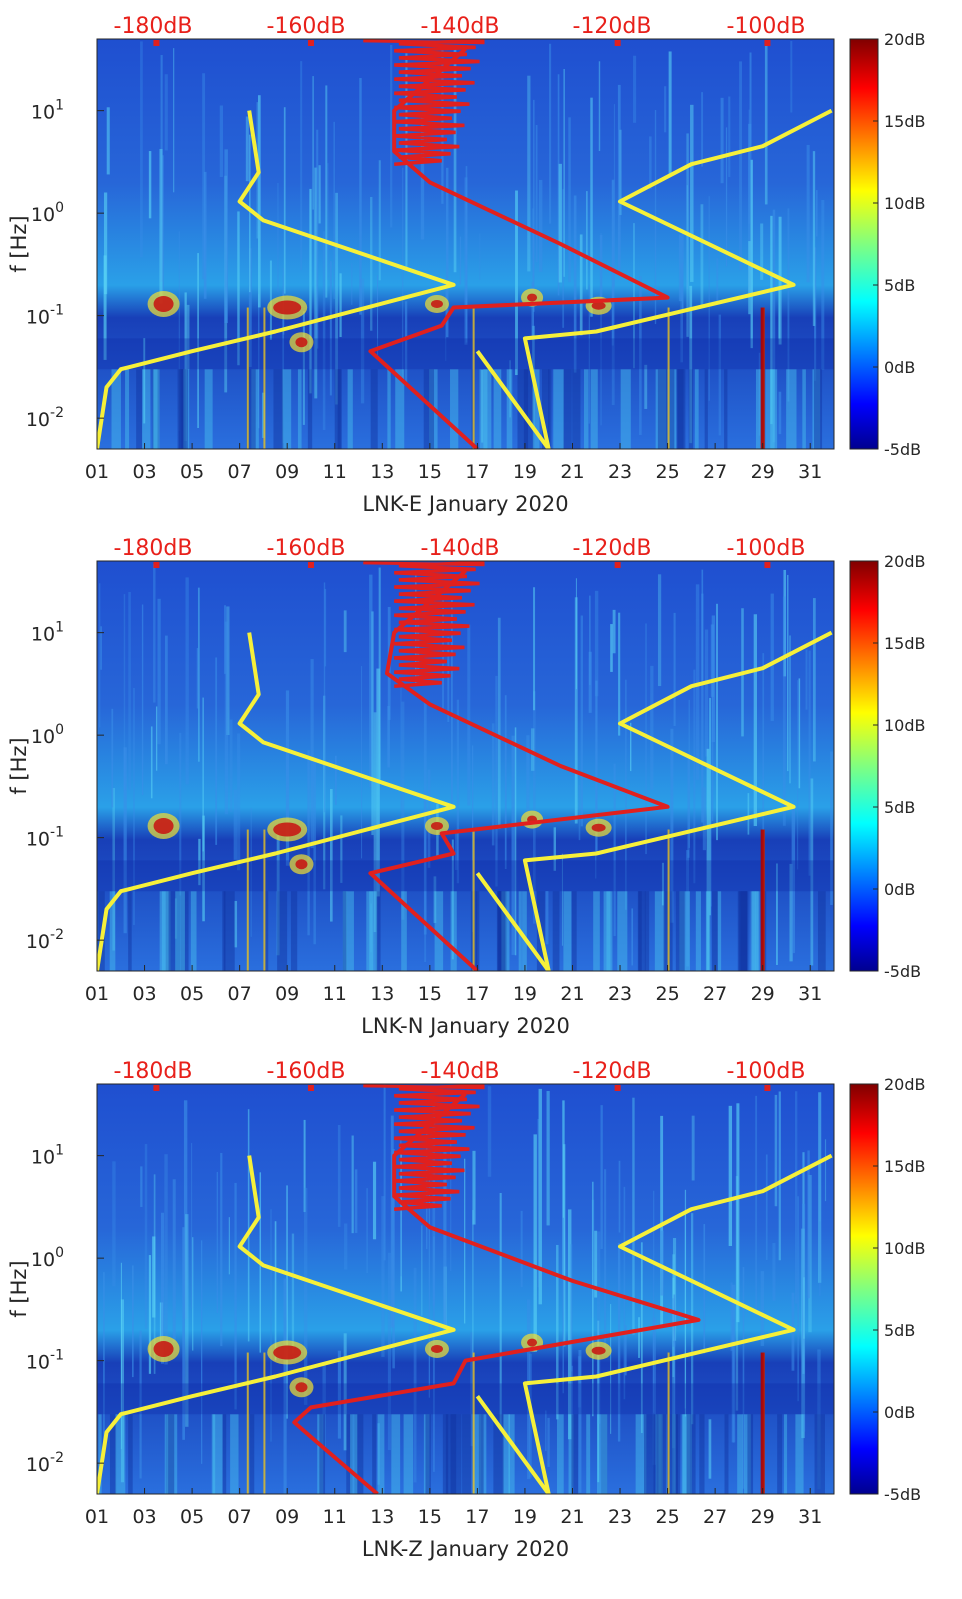 The height and width of the screenshot is (1599, 962). What do you see at coordinates (612, 26) in the screenshot?
I see `top-axis-label: -120dB` at bounding box center [612, 26].